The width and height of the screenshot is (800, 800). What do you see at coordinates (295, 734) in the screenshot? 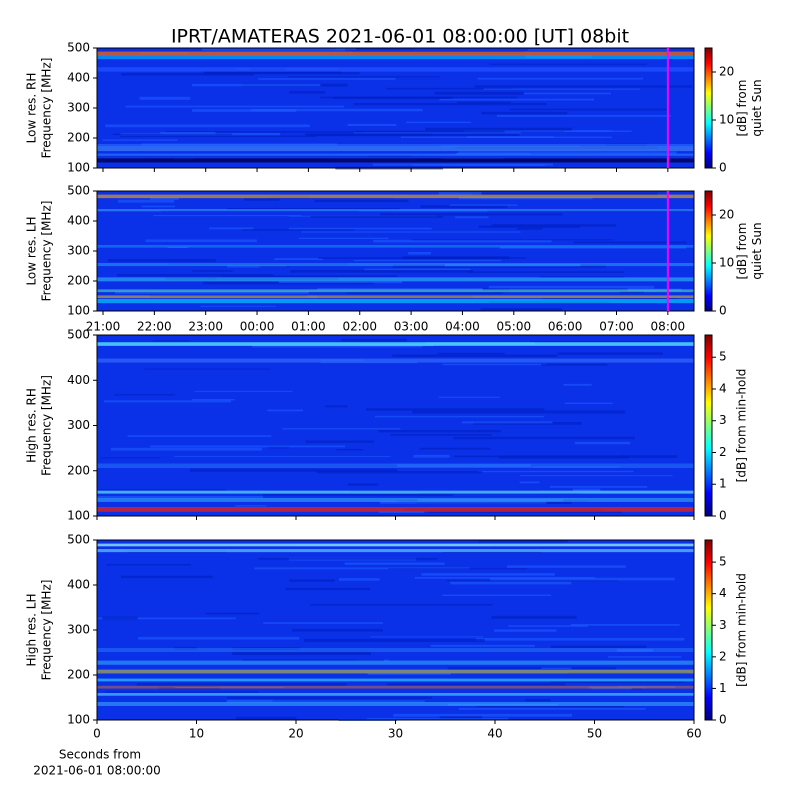
I see `x-tick-label: 20` at bounding box center [295, 734].